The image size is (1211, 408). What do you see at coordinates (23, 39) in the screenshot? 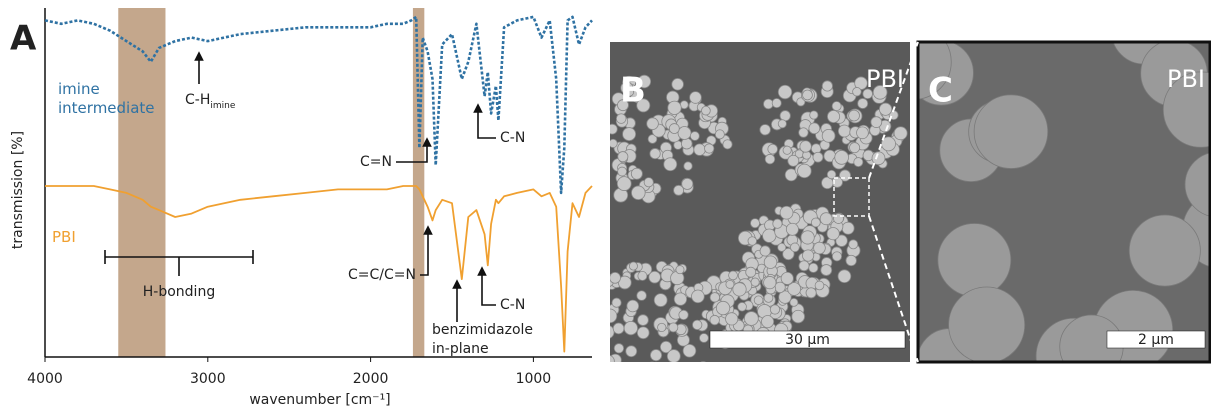
I see `panel-label: A` at bounding box center [23, 39].